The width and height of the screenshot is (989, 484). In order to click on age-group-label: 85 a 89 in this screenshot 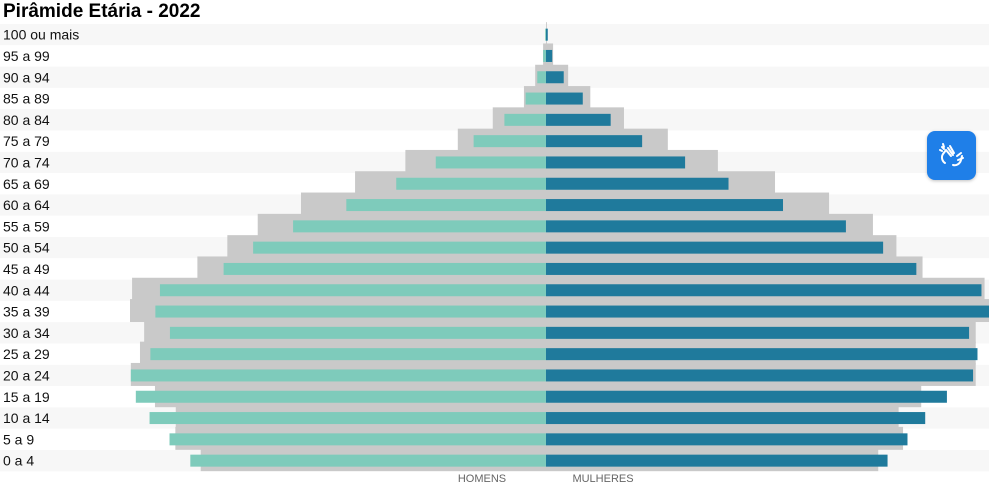, I will do `click(26, 99)`.